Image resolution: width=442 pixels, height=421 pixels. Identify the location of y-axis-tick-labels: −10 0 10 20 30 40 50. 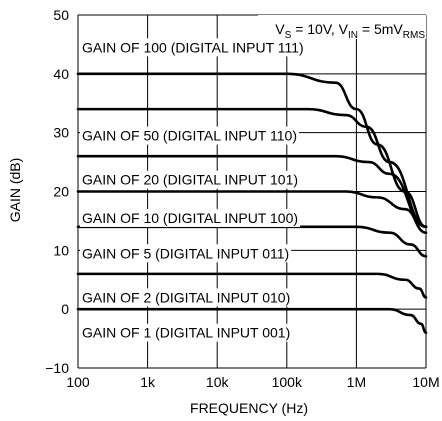
(57, 191).